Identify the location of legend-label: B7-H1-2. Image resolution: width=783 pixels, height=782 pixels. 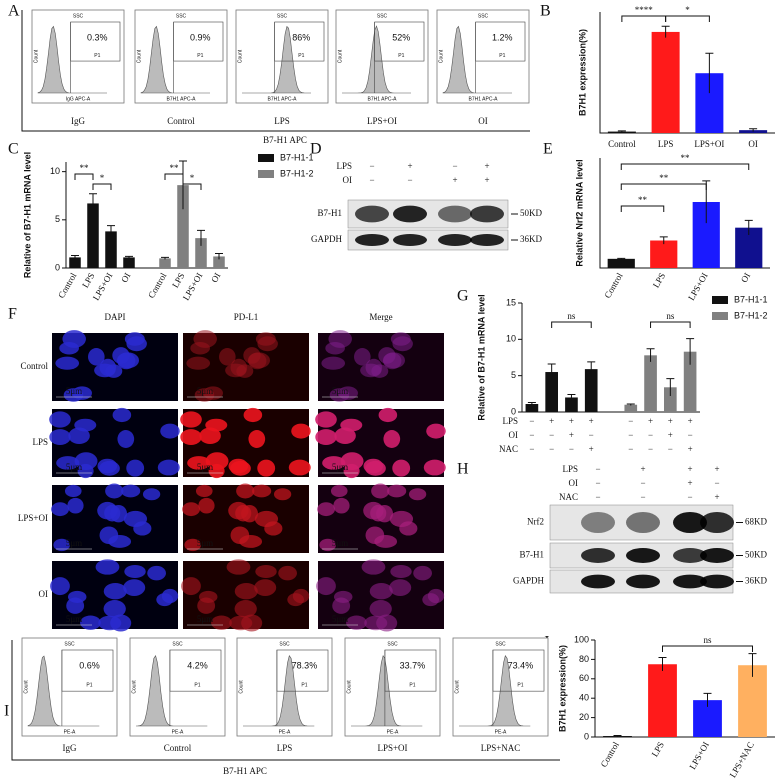
(751, 315).